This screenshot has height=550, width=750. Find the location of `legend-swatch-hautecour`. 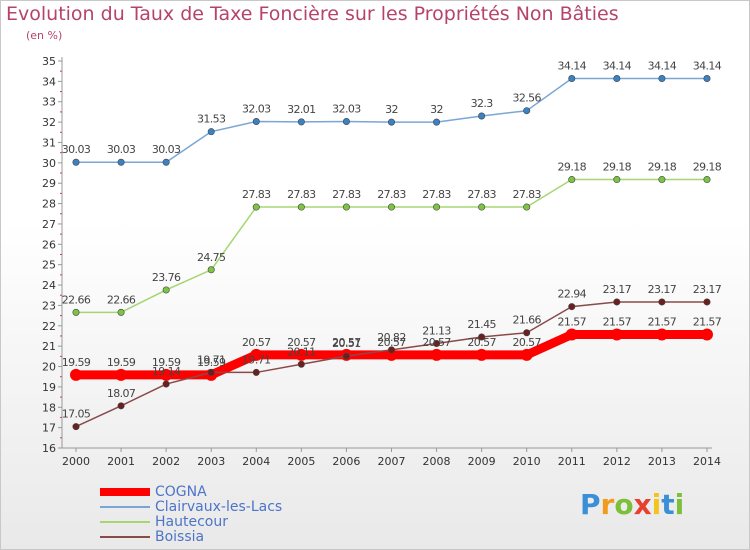

legend-swatch-hautecour is located at coordinates (125, 522).